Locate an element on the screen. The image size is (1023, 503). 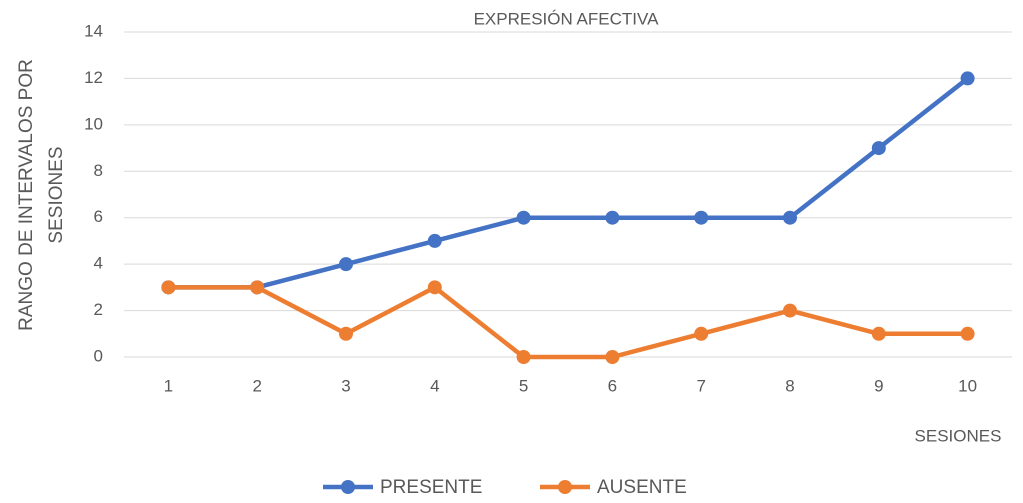
x-tick-label: 3 is located at coordinates (345, 385).